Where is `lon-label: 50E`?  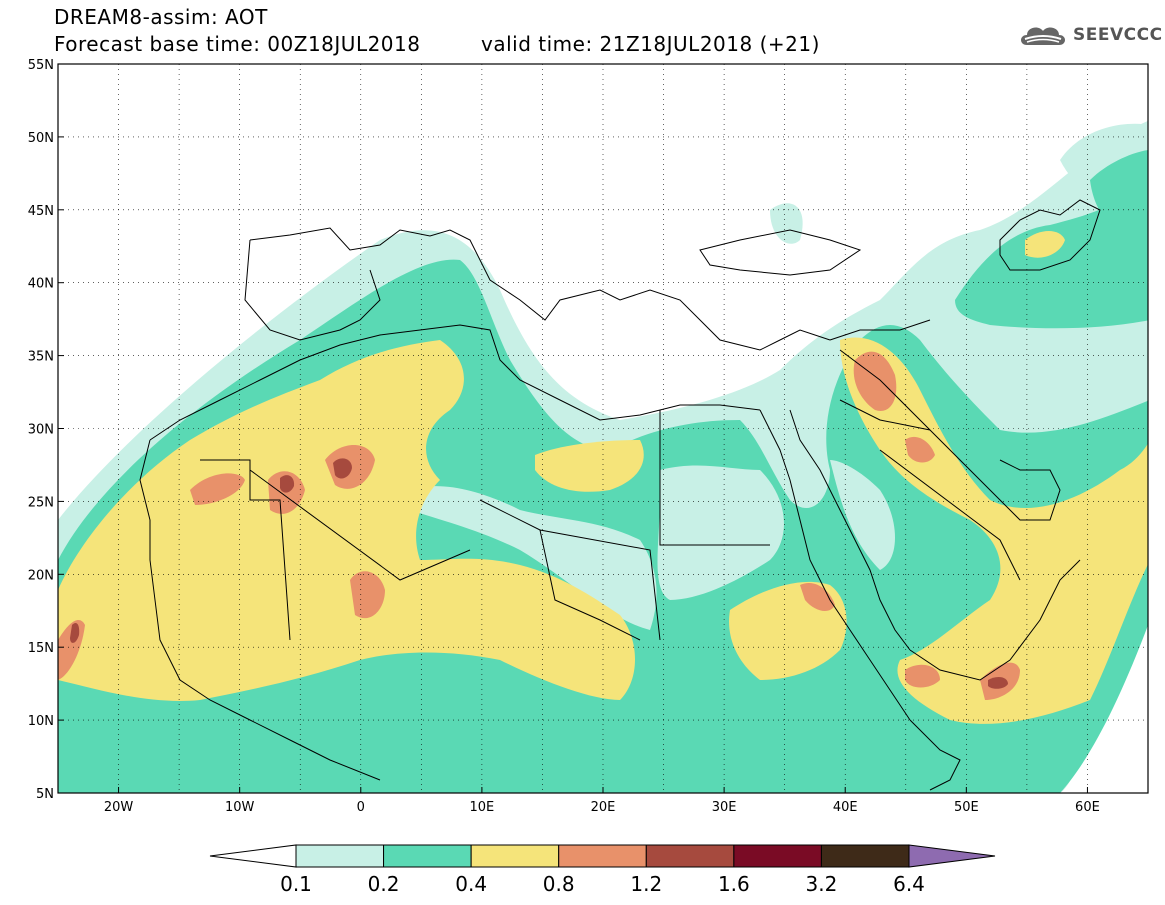
lon-label: 50E is located at coordinates (966, 807).